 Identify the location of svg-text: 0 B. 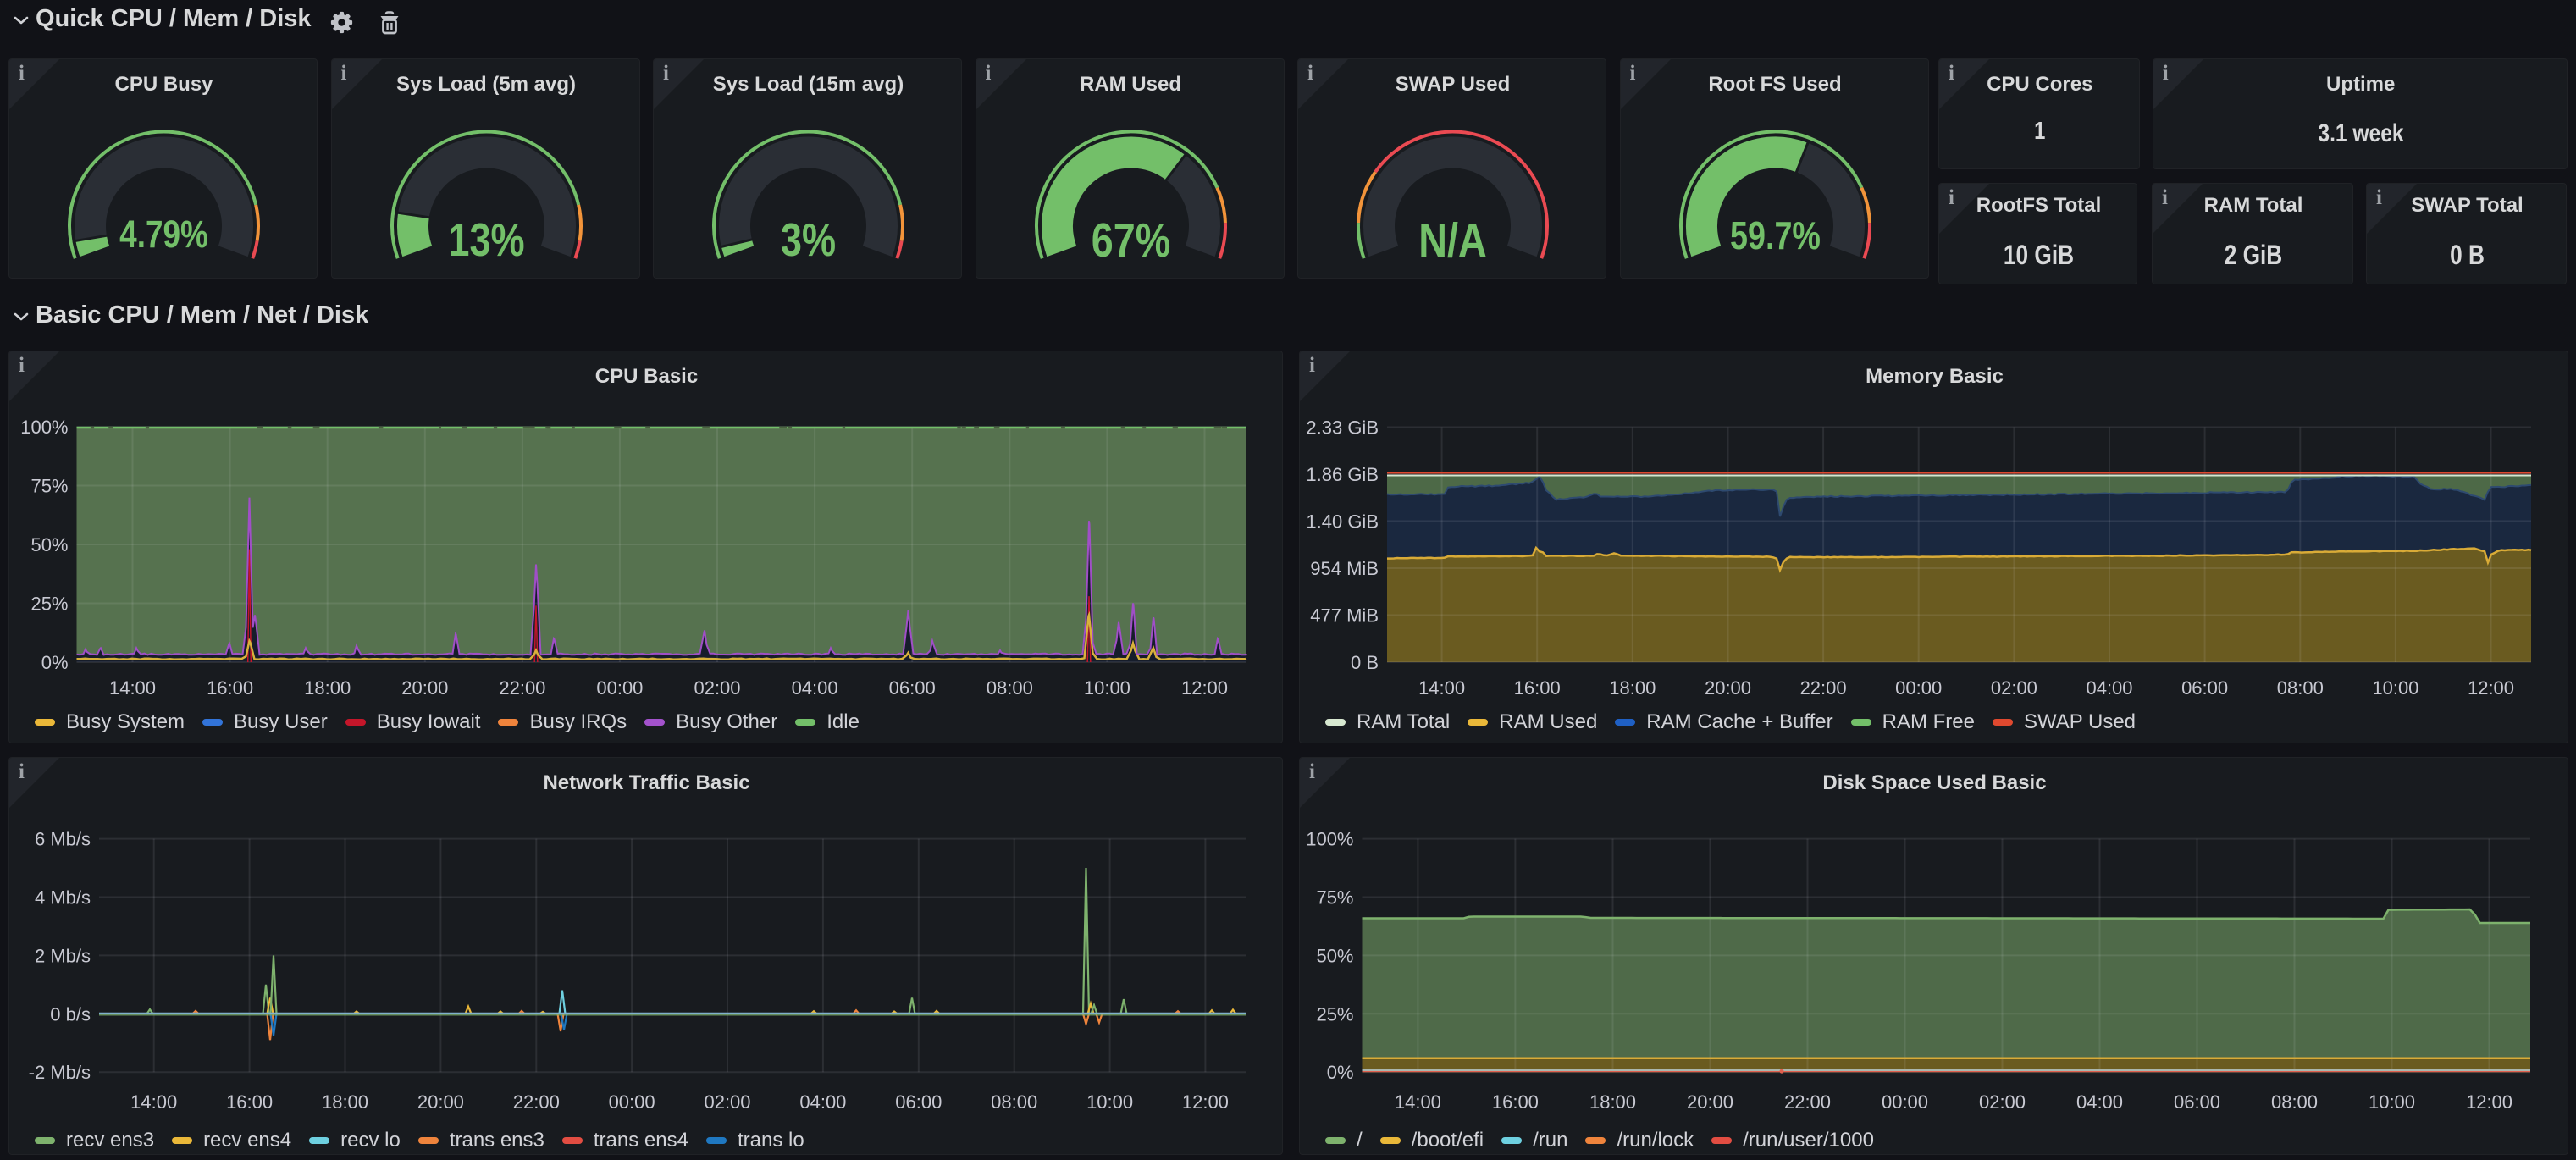
(1365, 662).